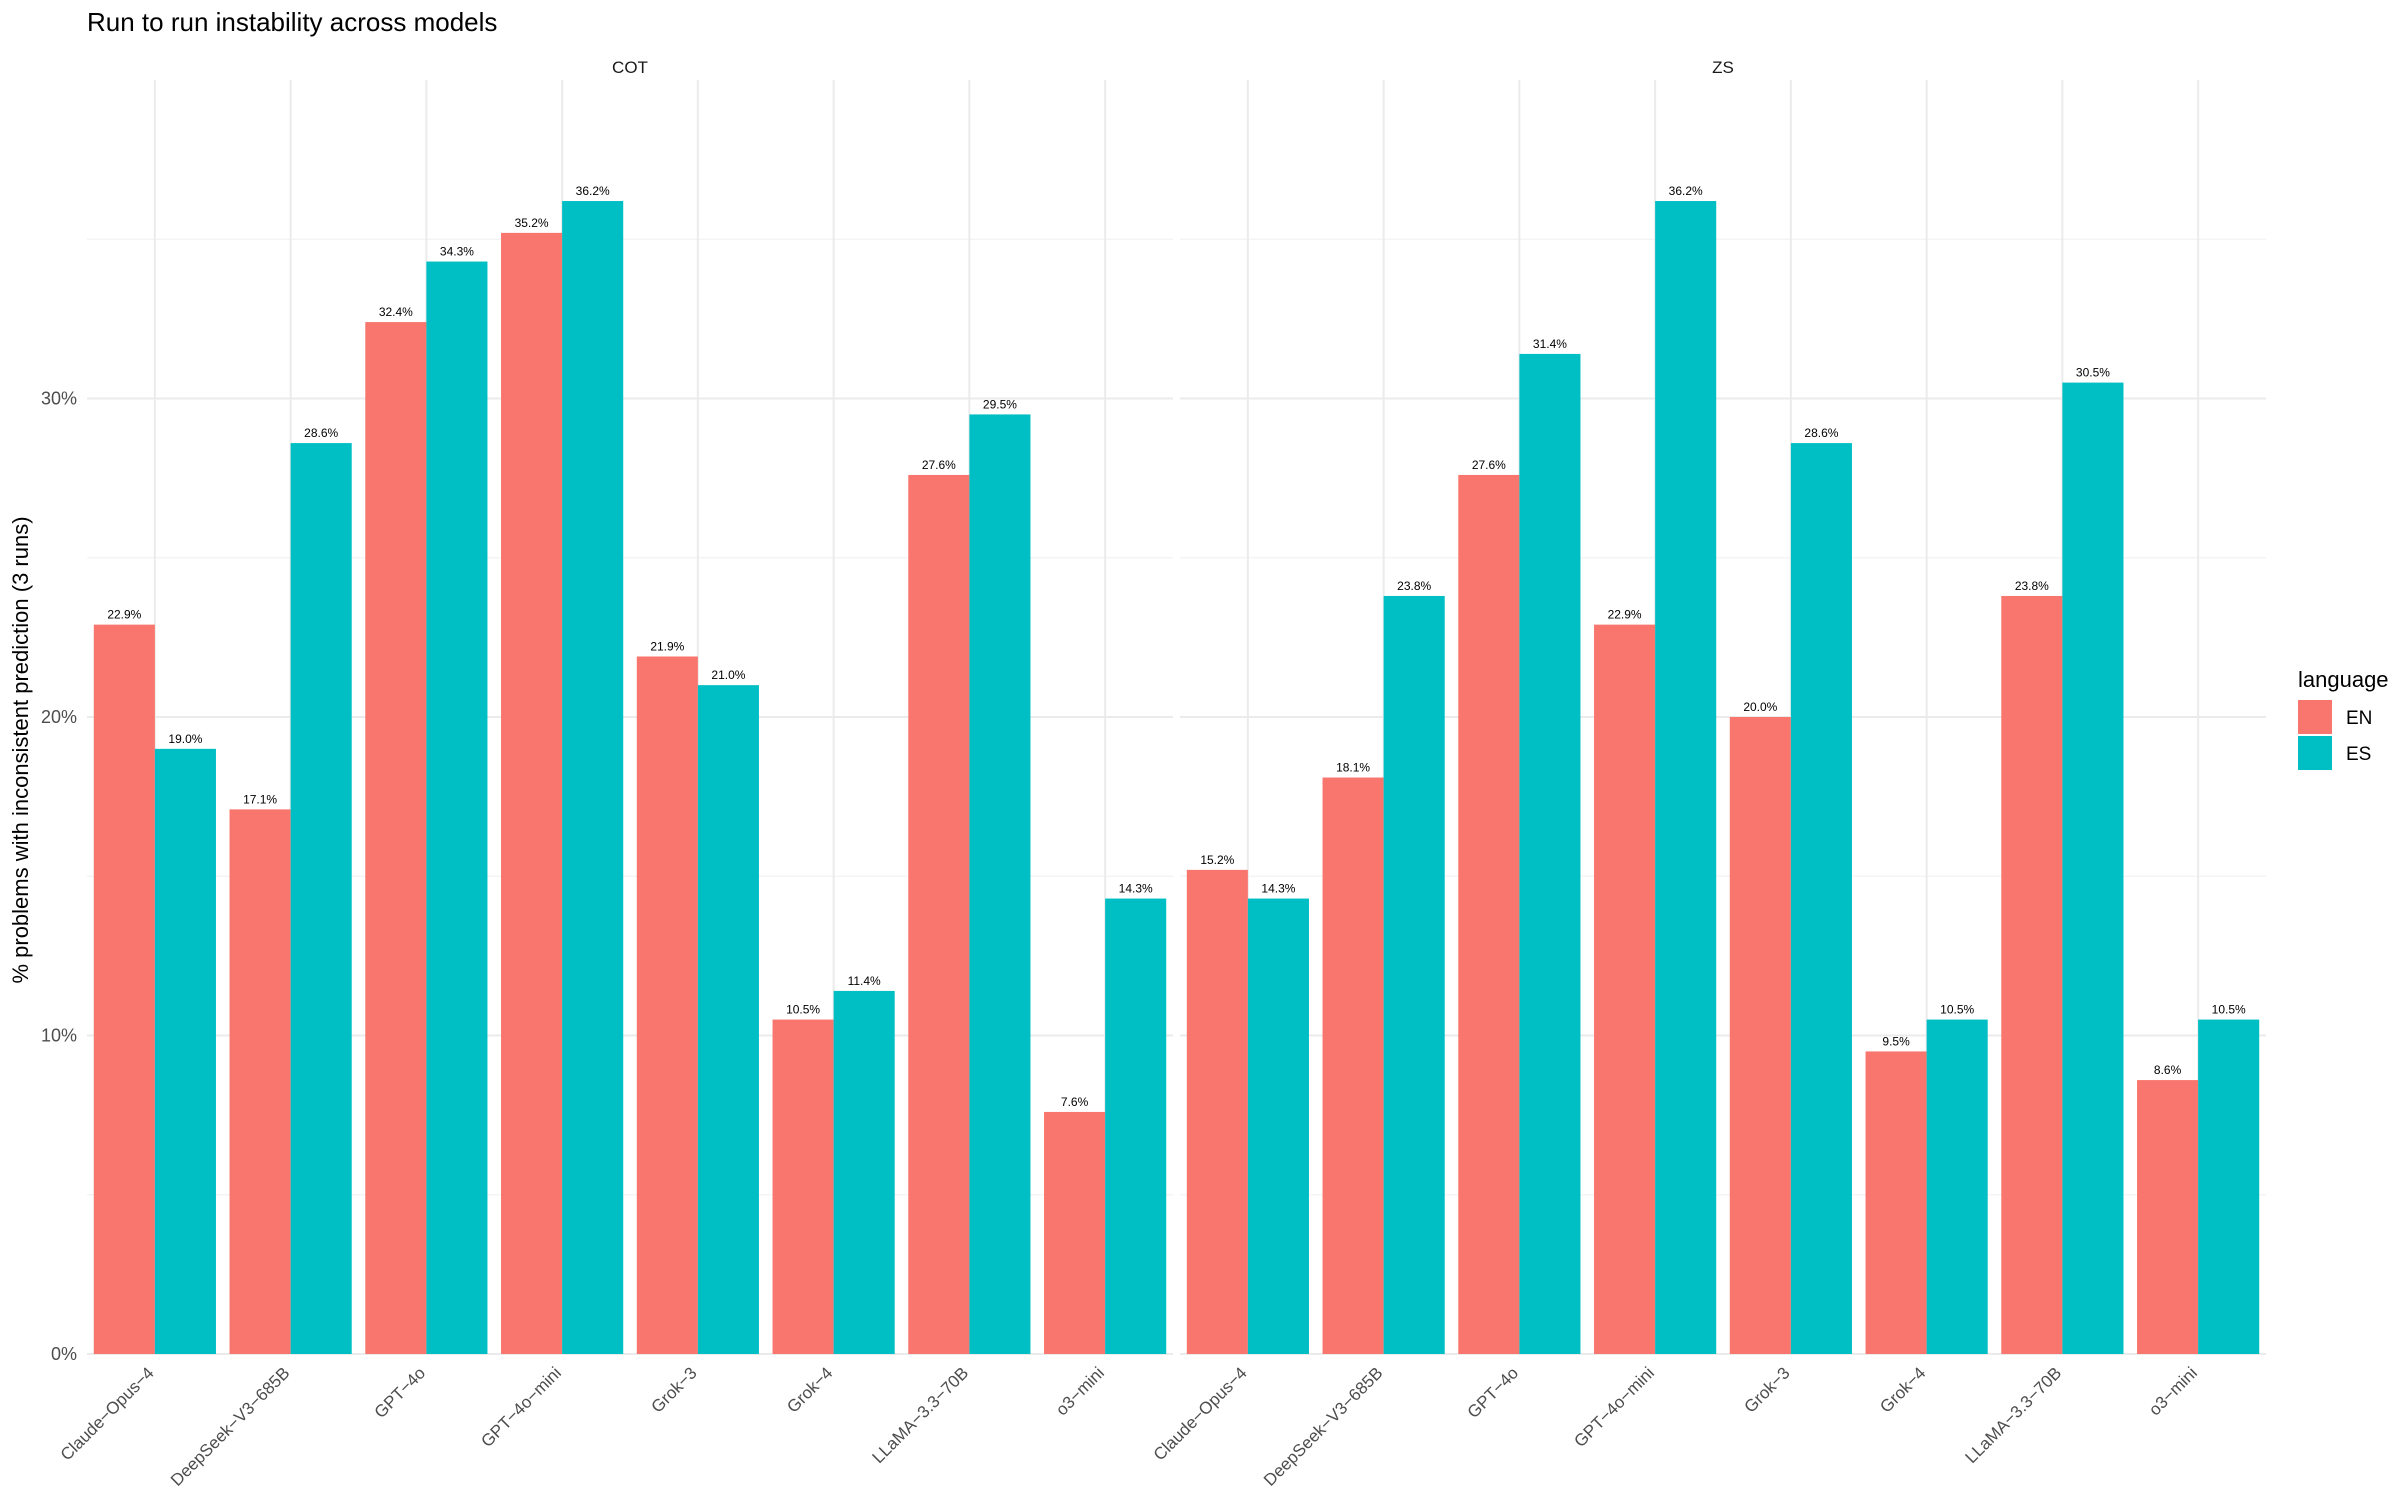  What do you see at coordinates (2343, 679) in the screenshot?
I see `legend-title: language` at bounding box center [2343, 679].